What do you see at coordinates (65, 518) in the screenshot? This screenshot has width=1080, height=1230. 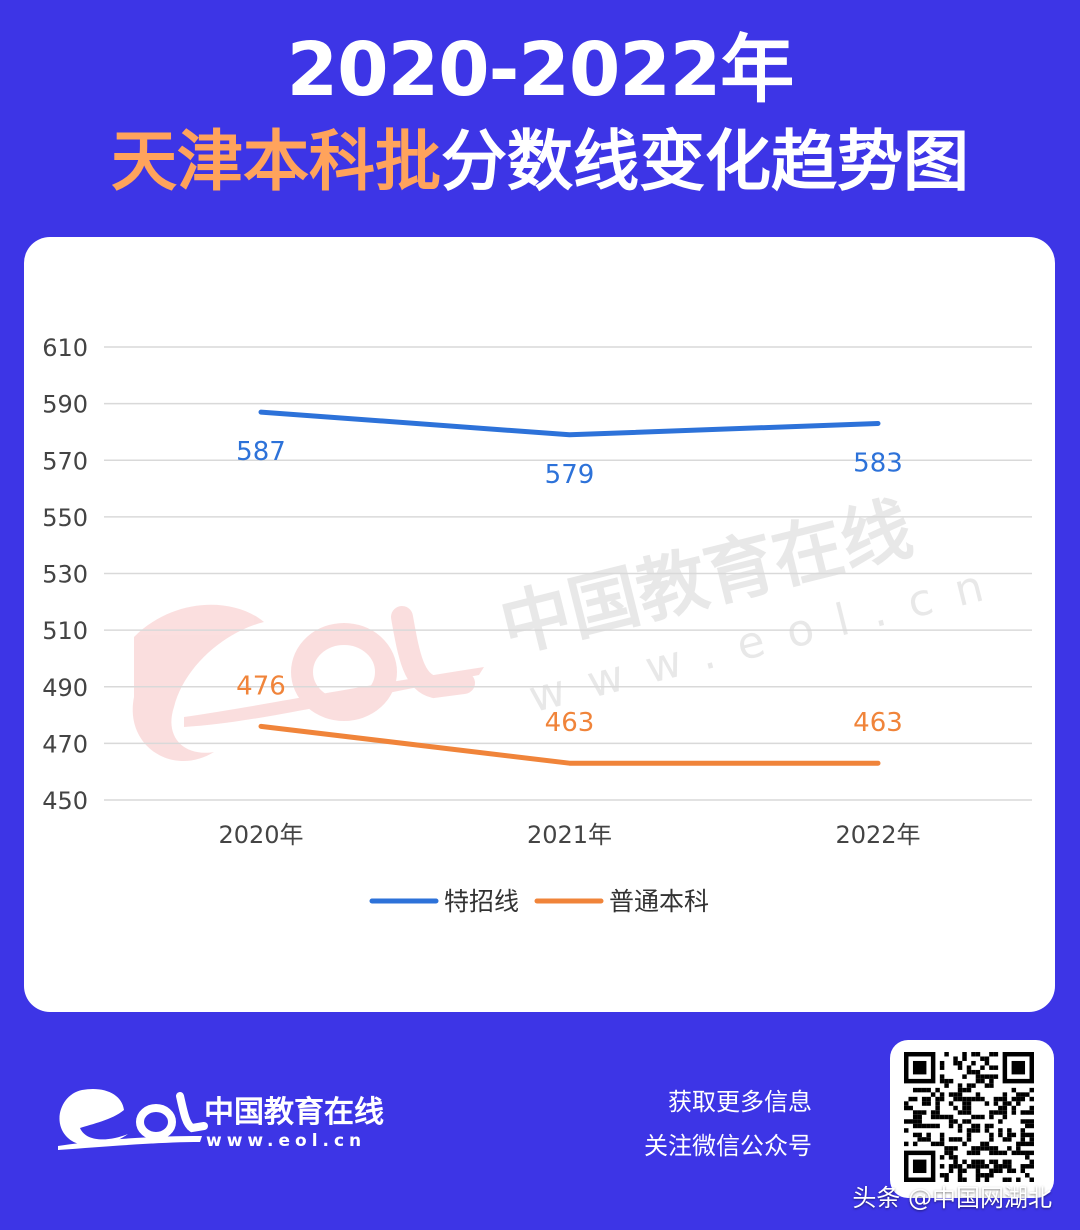 I see `y-tick-label: 550` at bounding box center [65, 518].